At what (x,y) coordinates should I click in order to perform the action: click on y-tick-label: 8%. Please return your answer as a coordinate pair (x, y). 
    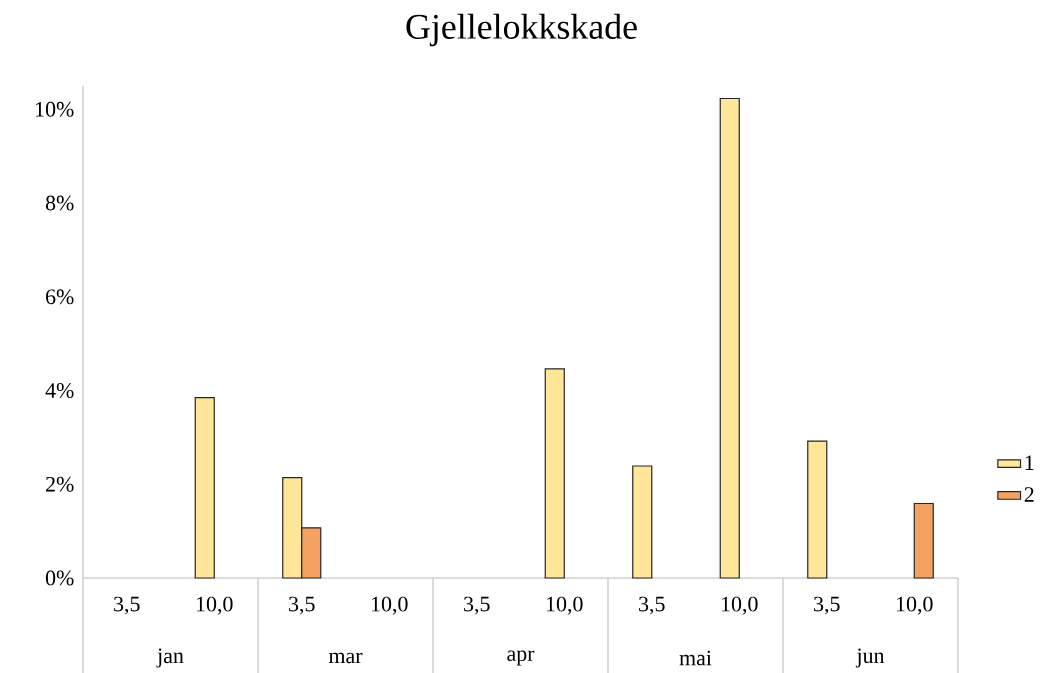
    Looking at the image, I should click on (59, 203).